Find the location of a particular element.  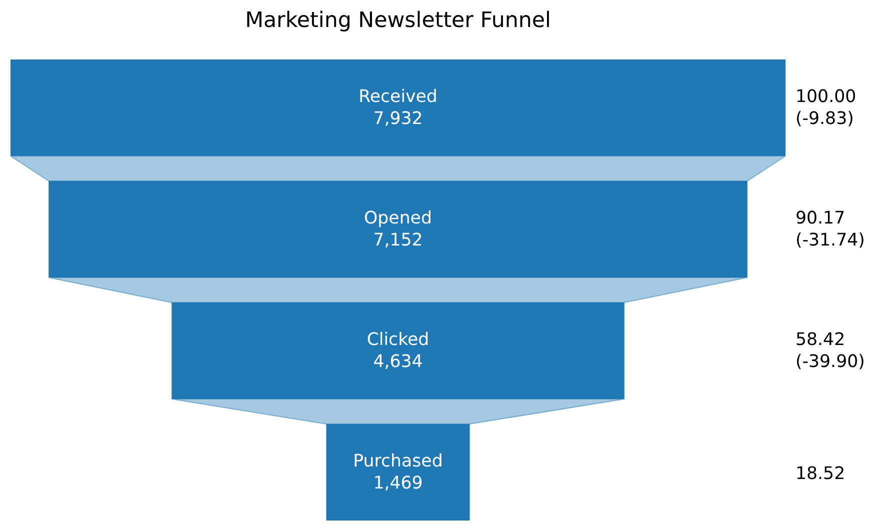

data-label: 7,932 is located at coordinates (398, 118).